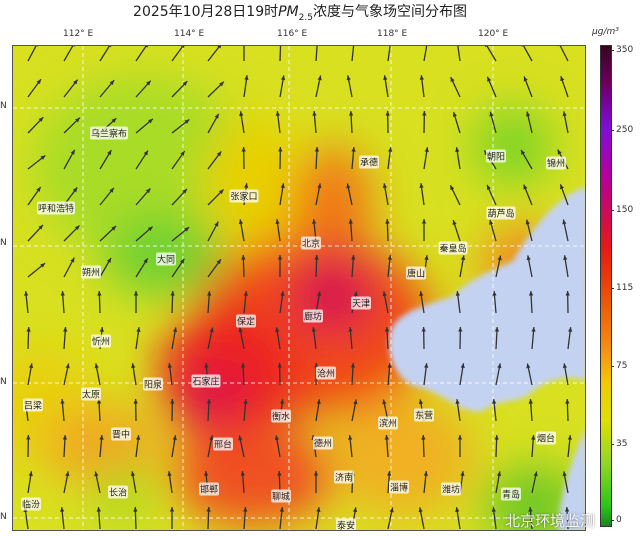  Describe the element at coordinates (326, 373) in the screenshot. I see `city-label: 沧州` at that location.